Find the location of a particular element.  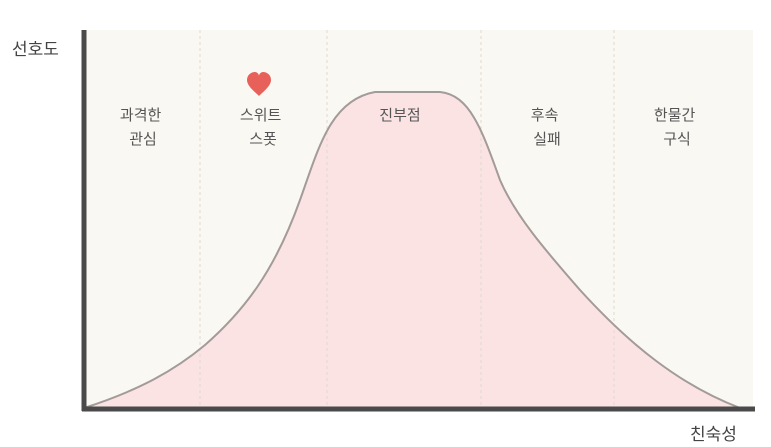

zone-label-line: 스위트 is located at coordinates (261, 115).